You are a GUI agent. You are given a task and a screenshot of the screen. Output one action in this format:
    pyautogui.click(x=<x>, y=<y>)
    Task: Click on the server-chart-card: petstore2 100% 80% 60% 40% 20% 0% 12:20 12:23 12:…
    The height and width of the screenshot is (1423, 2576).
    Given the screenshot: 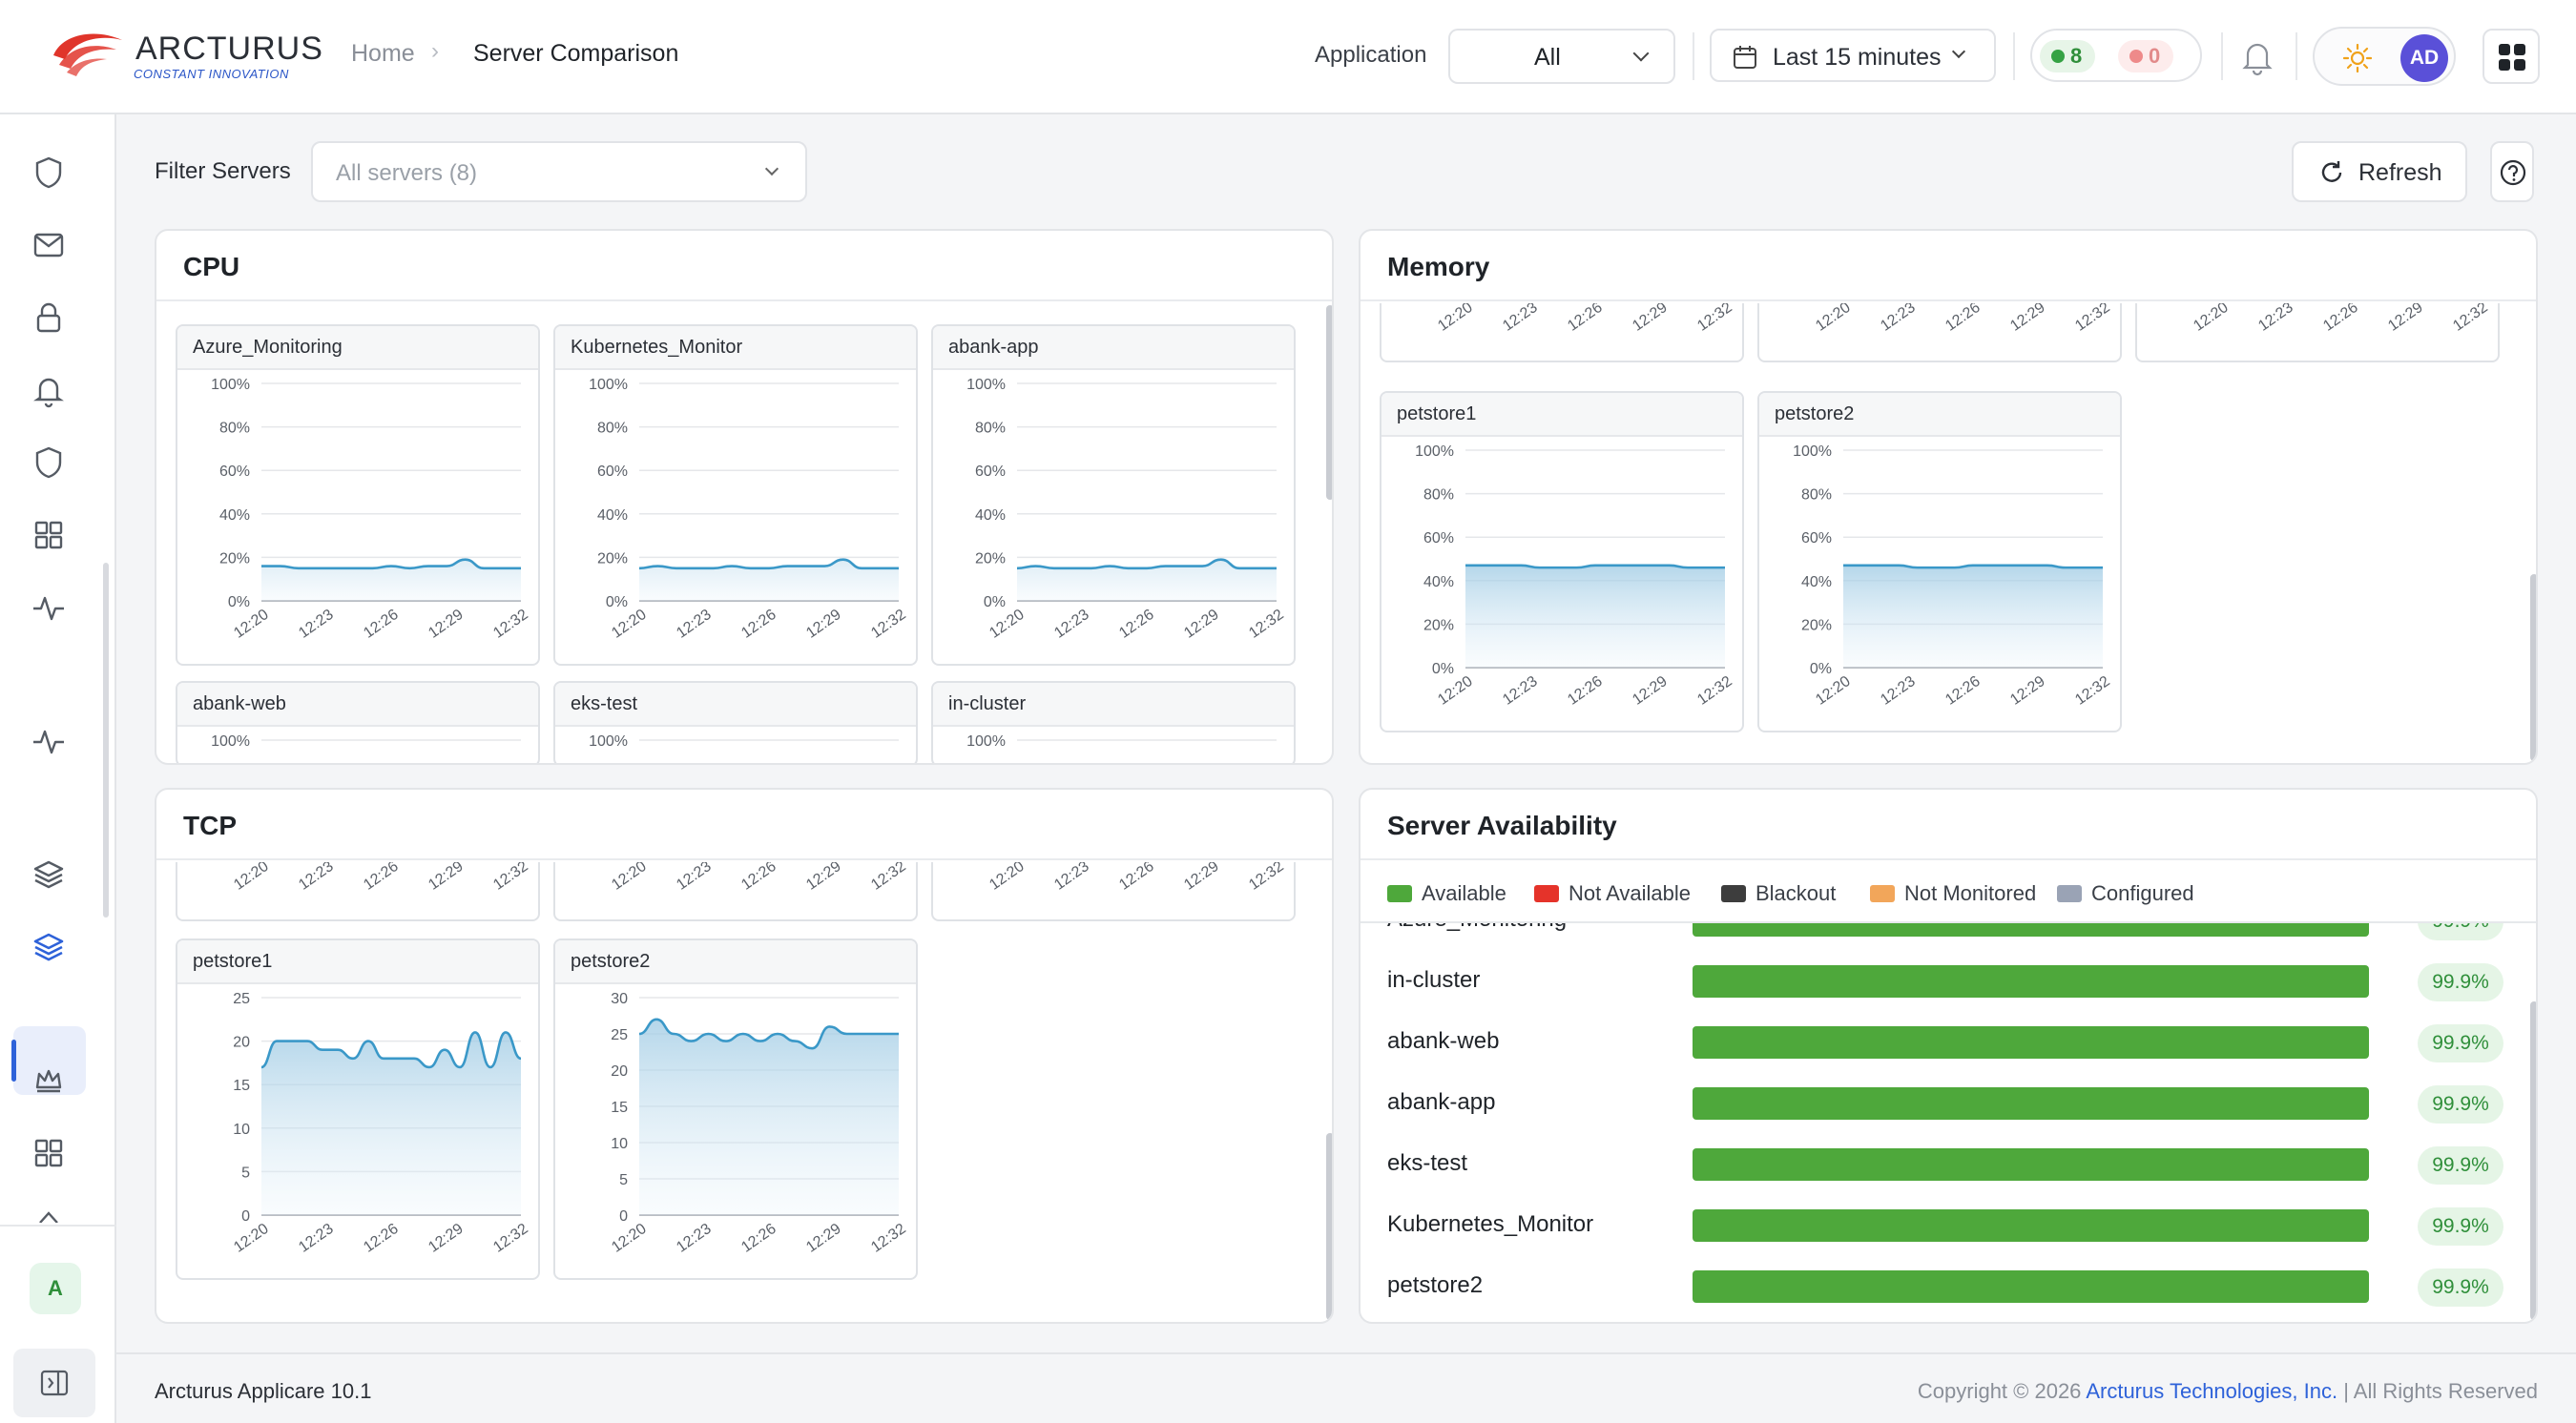 What is the action you would take?
    pyautogui.click(x=1939, y=562)
    